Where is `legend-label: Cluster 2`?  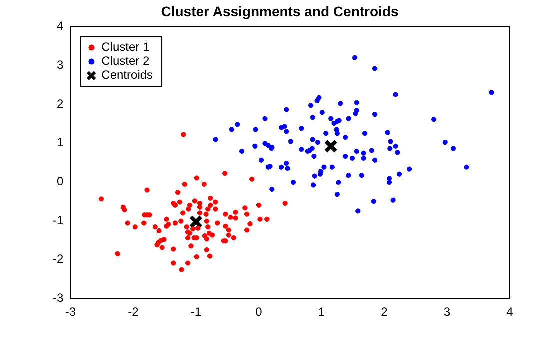 legend-label: Cluster 2 is located at coordinates (126, 61).